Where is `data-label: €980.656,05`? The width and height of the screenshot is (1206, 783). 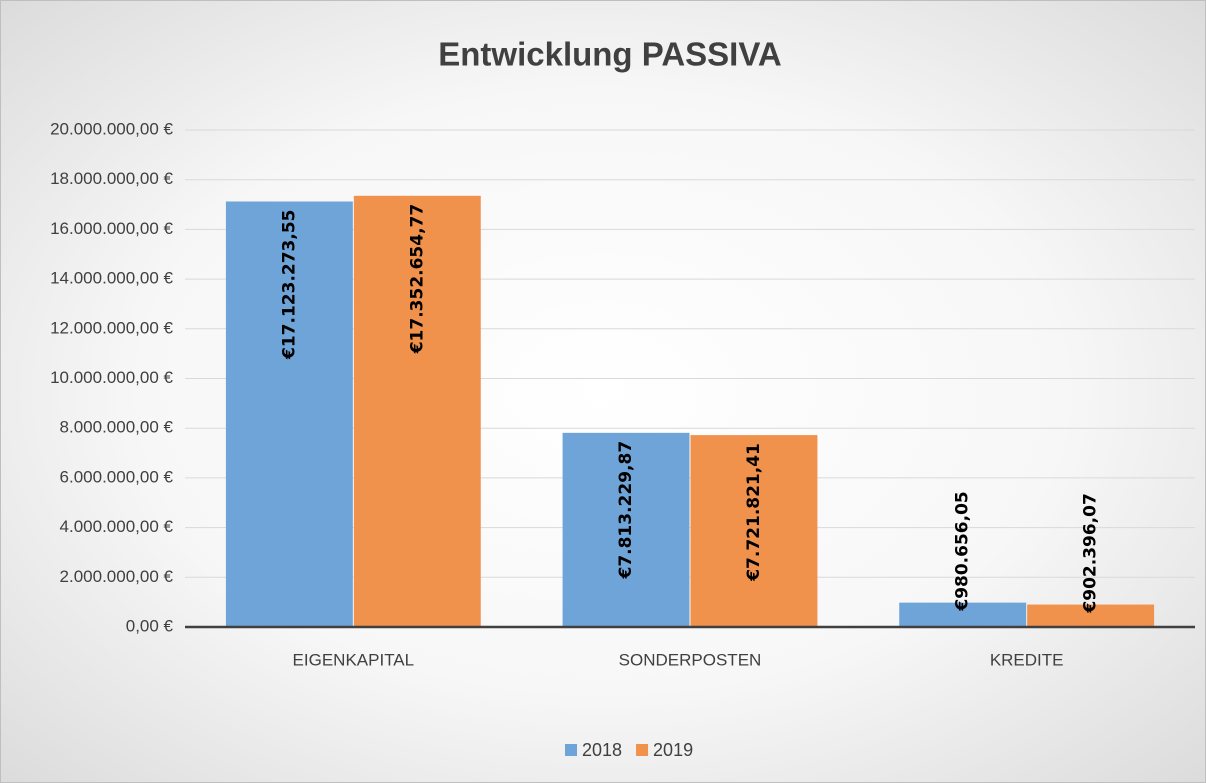
data-label: €980.656,05 is located at coordinates (963, 551).